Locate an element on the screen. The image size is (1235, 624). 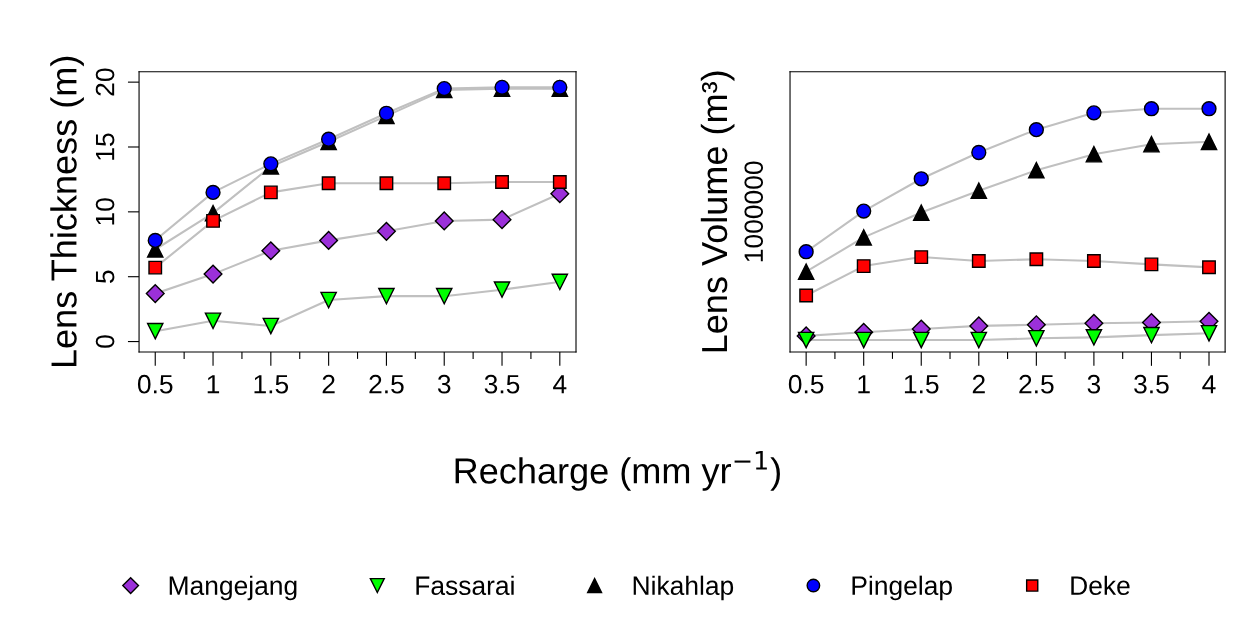
legend-label: Mangejang is located at coordinates (233, 588).